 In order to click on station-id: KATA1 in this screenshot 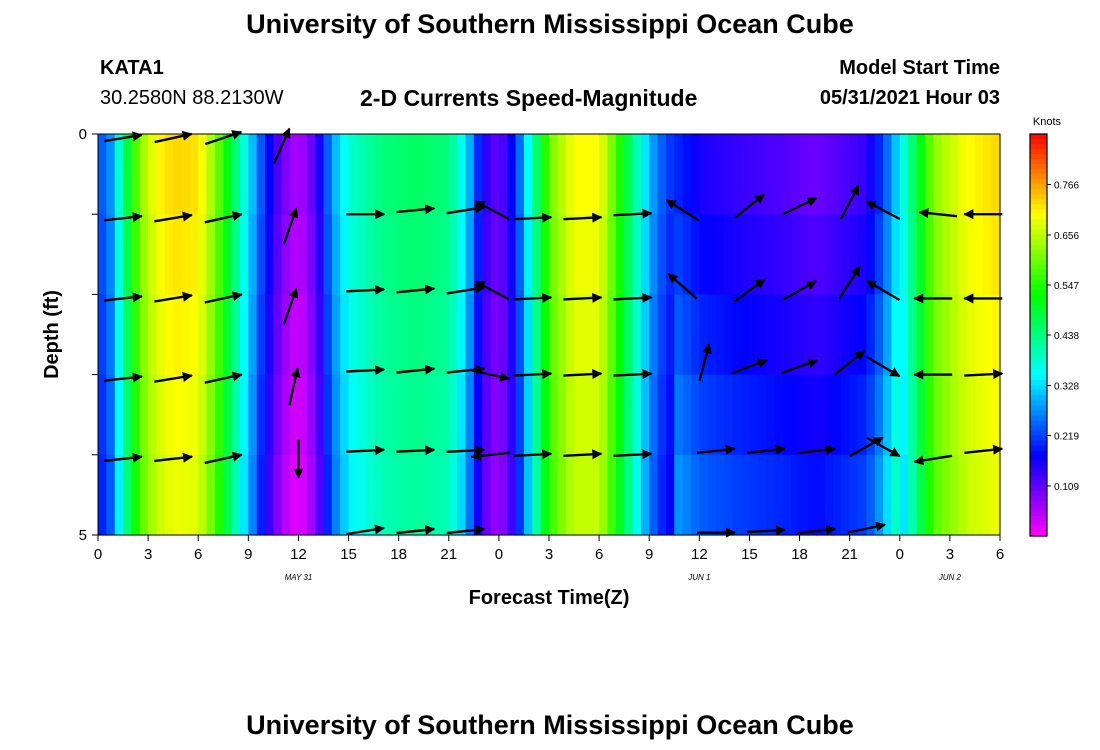, I will do `click(132, 68)`.